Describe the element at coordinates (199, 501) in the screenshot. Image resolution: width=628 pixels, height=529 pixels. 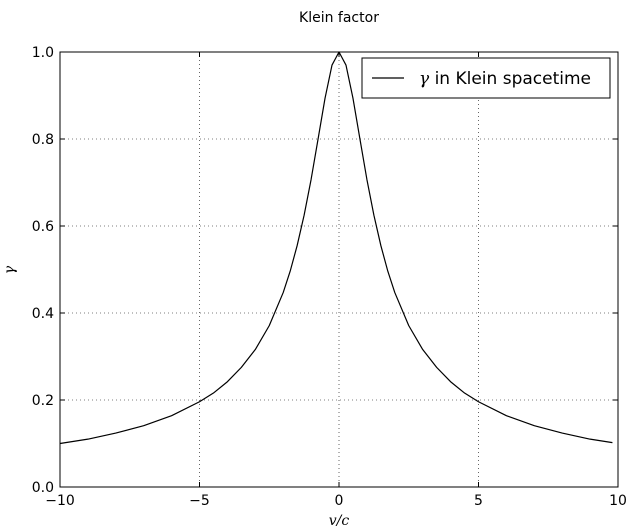
I see `x-tick-label: −5` at that location.